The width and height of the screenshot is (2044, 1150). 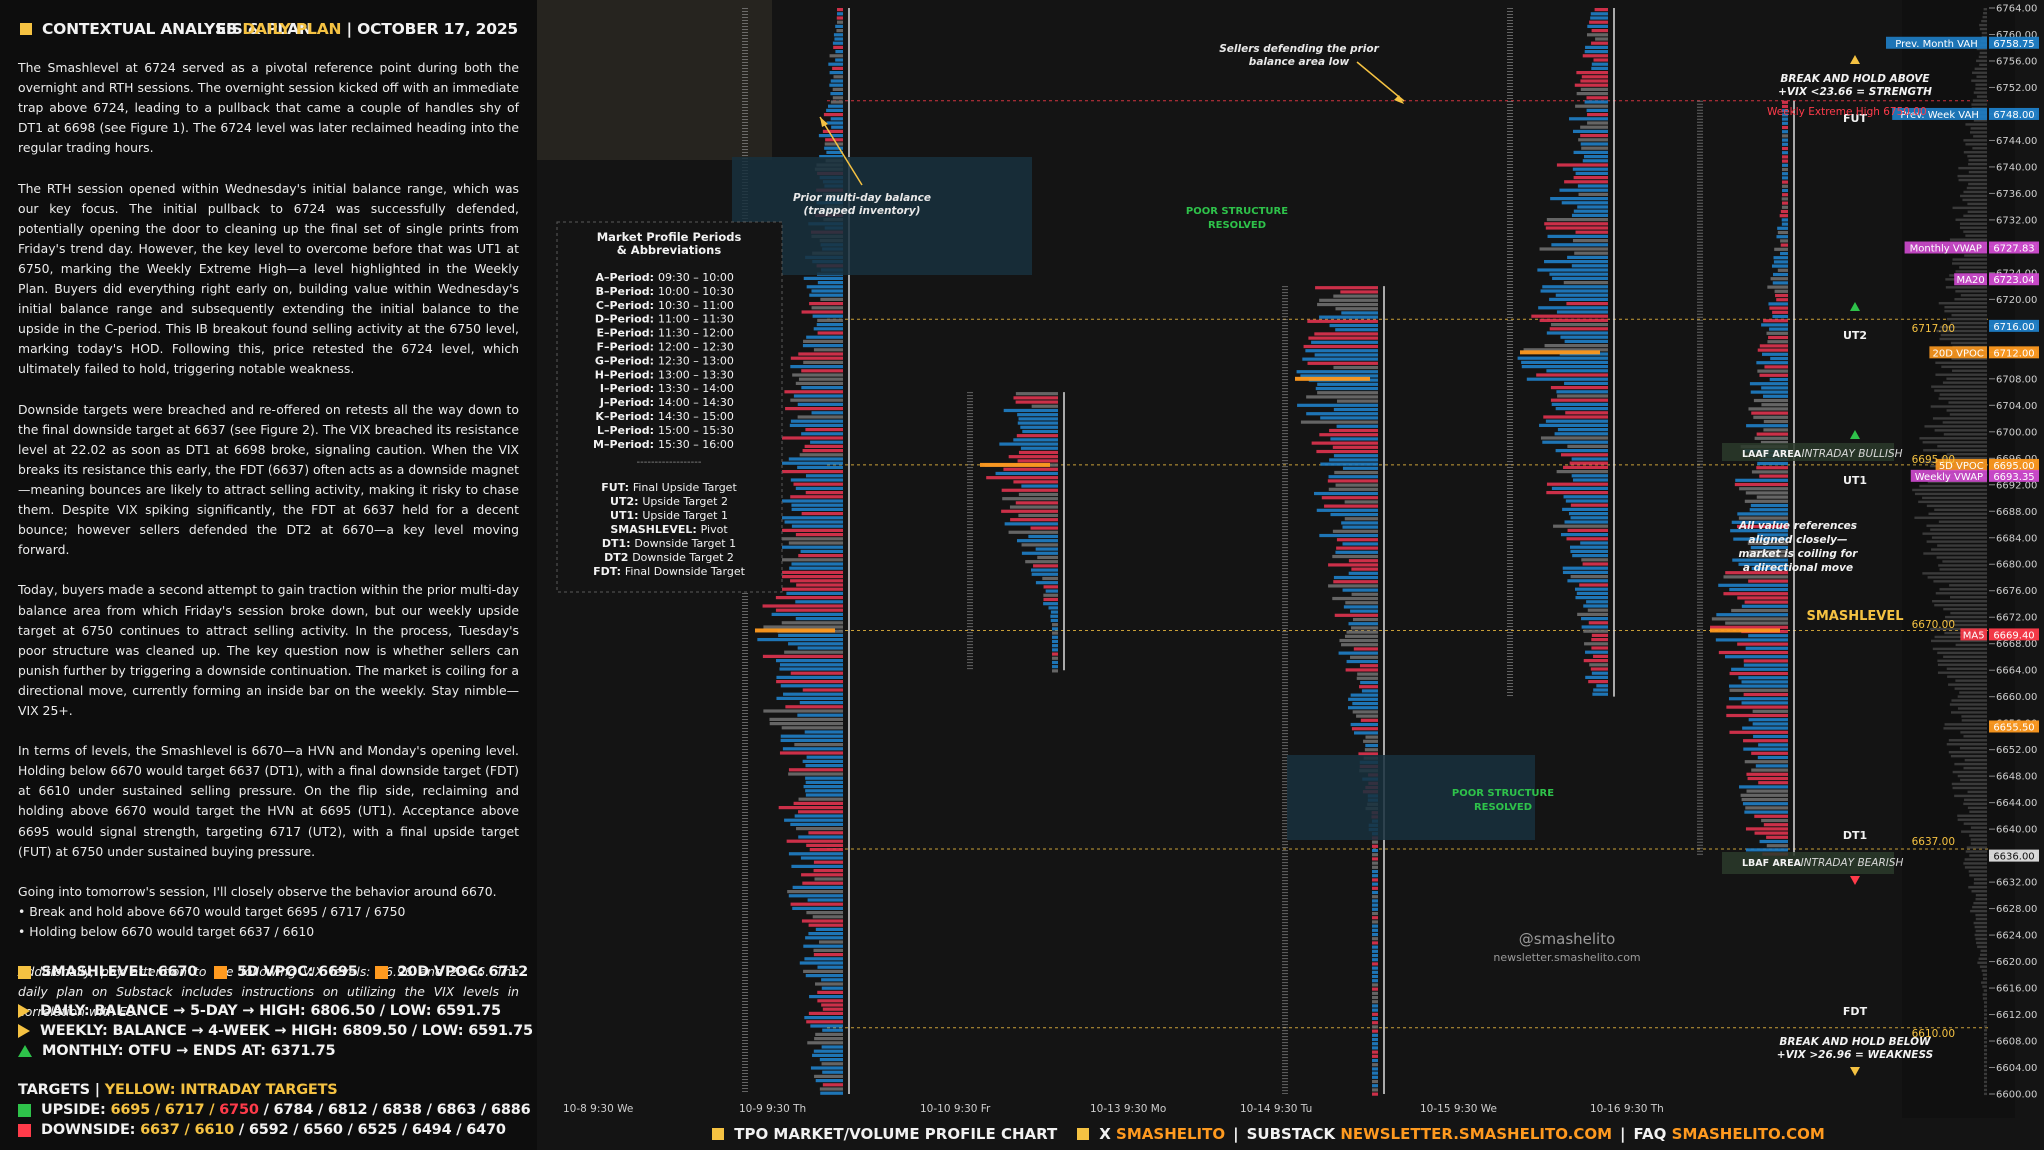 What do you see at coordinates (683, 557) in the screenshot?
I see `legend-abbr-value: Downside Target 2` at bounding box center [683, 557].